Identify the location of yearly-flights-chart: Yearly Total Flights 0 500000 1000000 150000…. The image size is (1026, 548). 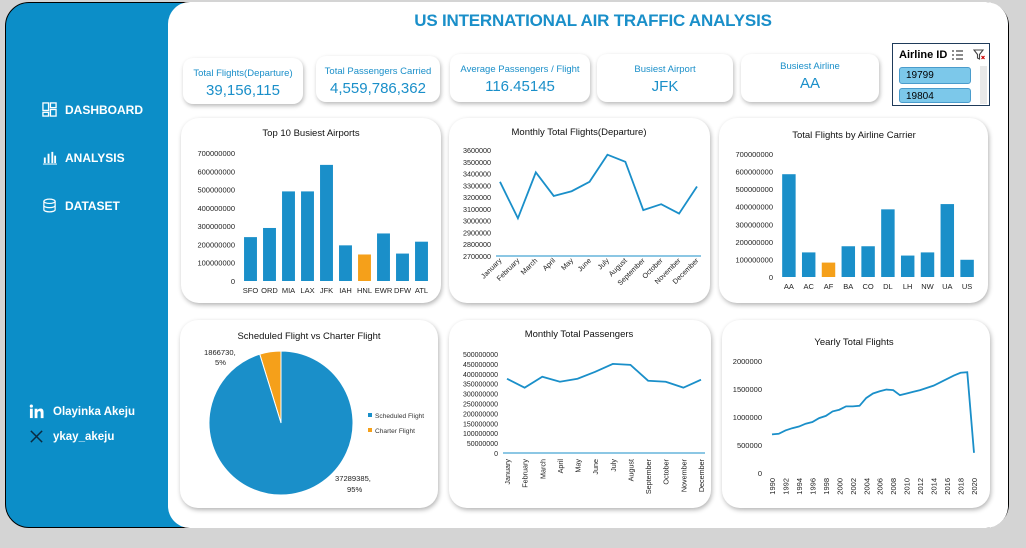
(856, 416).